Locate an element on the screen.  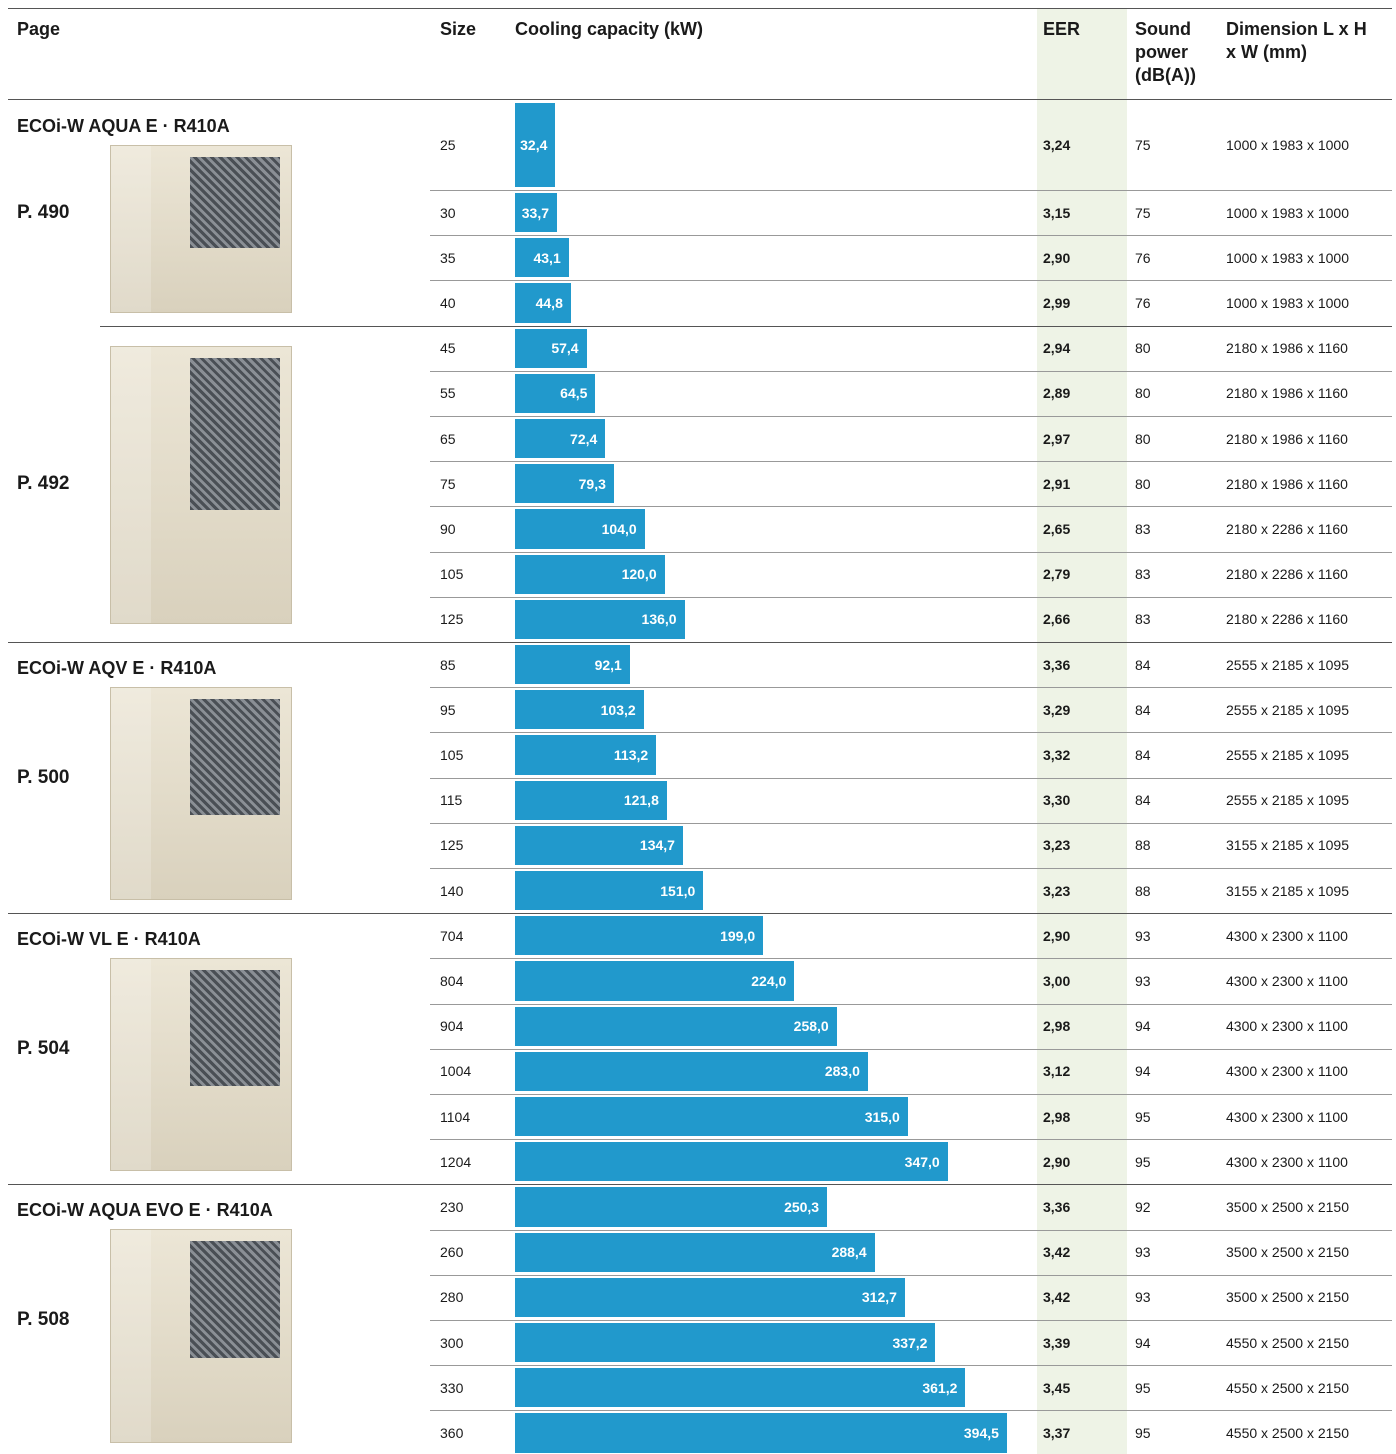
dimension: 2555 x 2185 x 1095 is located at coordinates (1287, 754).